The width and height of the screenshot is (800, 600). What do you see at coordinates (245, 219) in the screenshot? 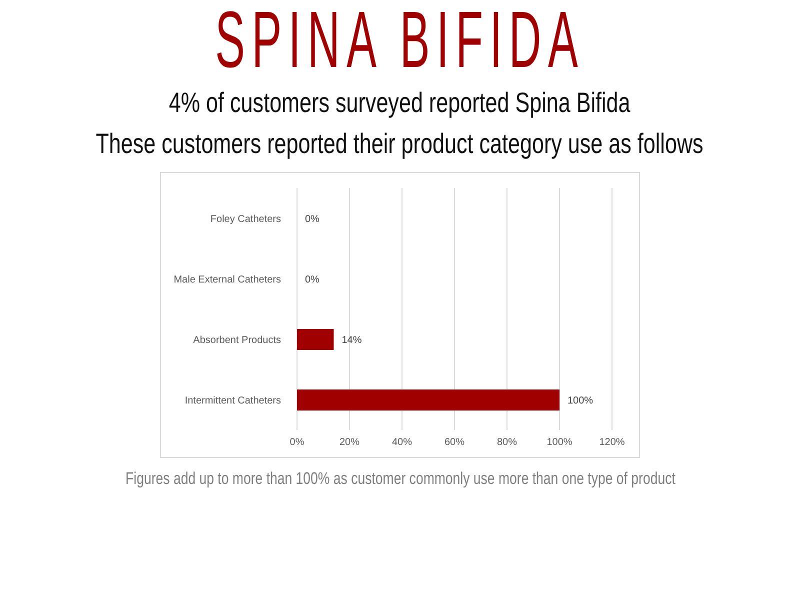
I see `y-tick-label: Foley Catheters` at bounding box center [245, 219].